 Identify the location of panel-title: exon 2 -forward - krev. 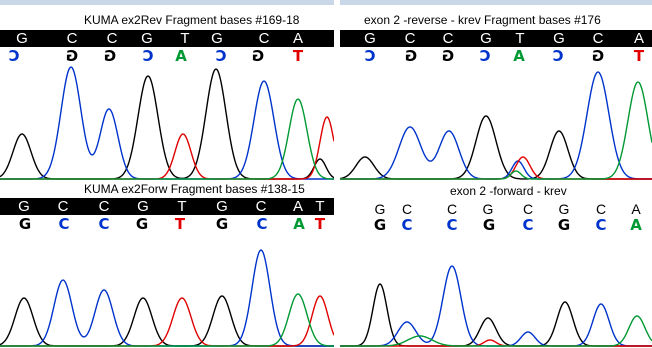
(508, 191).